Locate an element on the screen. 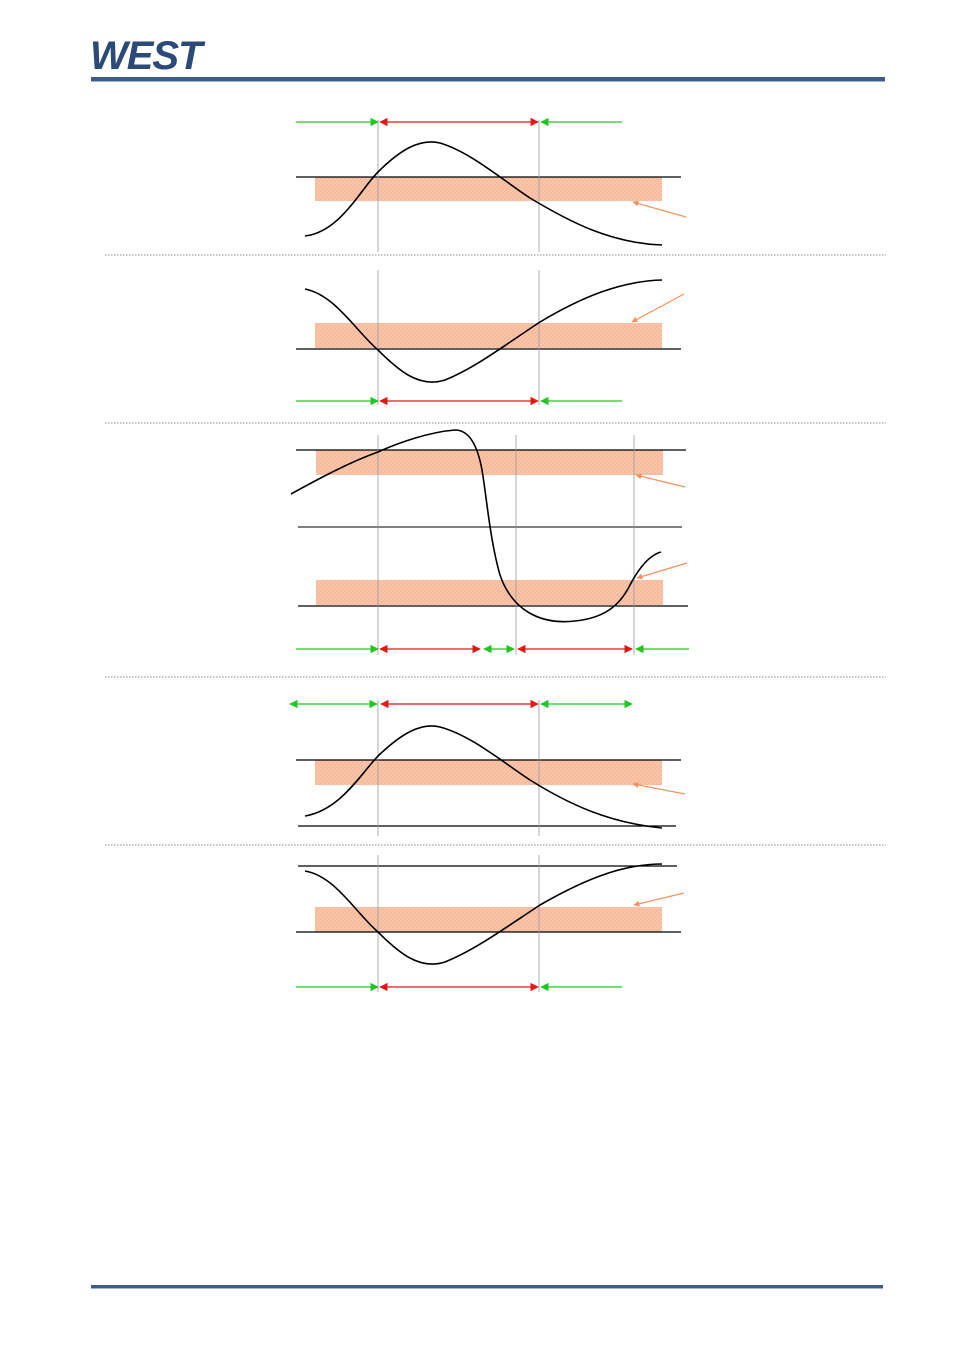 The image size is (954, 1350). footer-rule is located at coordinates (487, 1287).